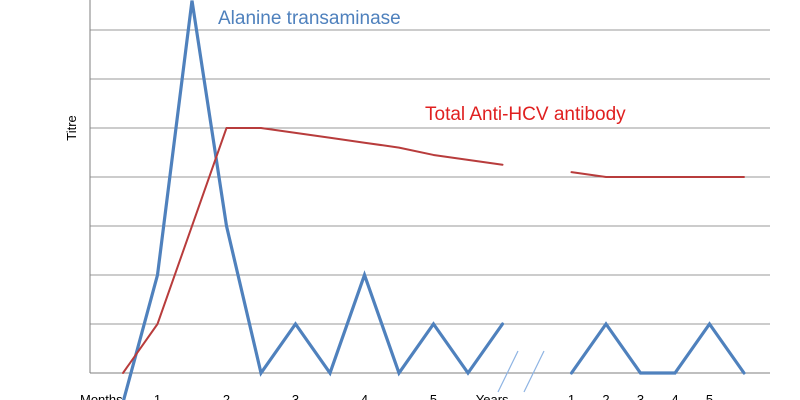  Describe the element at coordinates (521, 371) in the screenshot. I see `axis-break-marks` at that location.